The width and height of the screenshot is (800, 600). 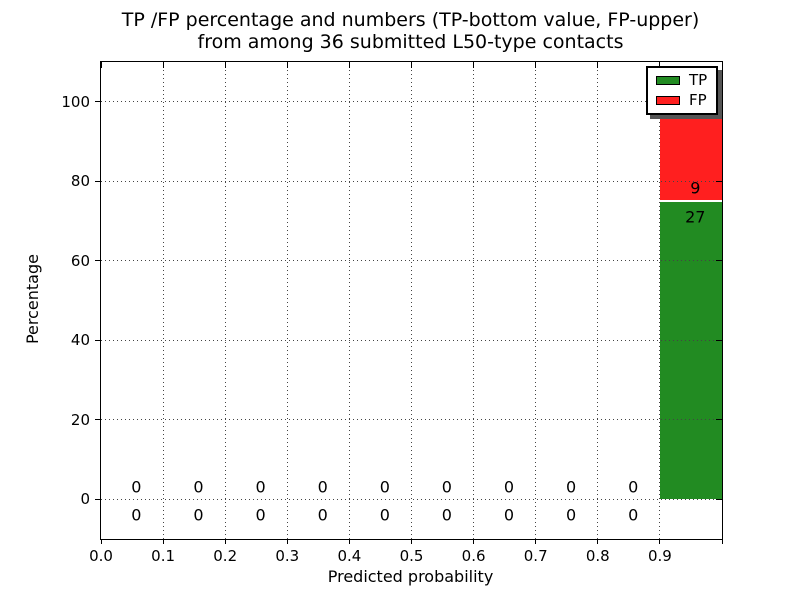 What do you see at coordinates (225, 65) in the screenshot?
I see `x-tick-top-0.2` at bounding box center [225, 65].